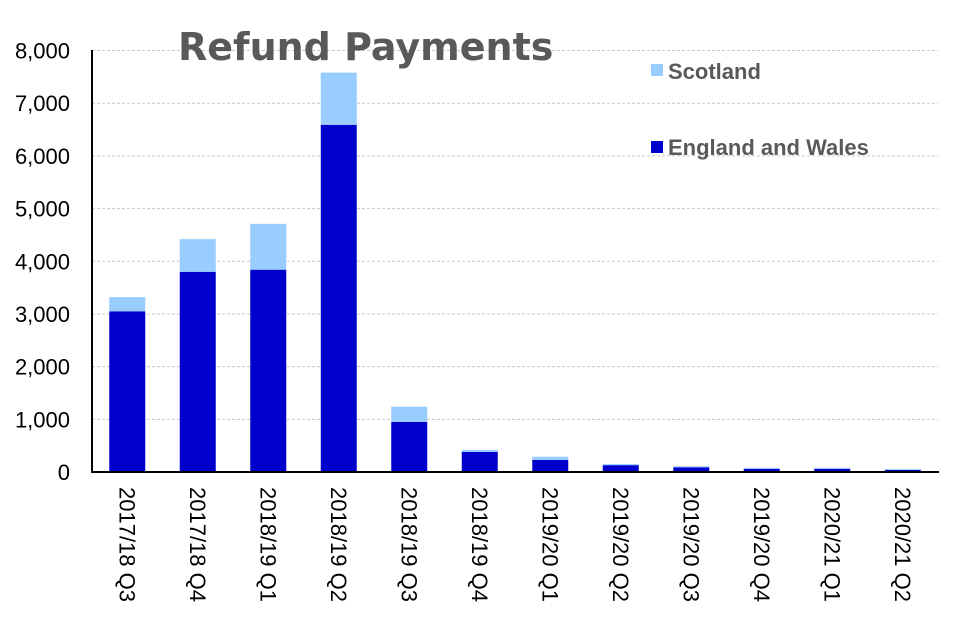 The width and height of the screenshot is (960, 640). What do you see at coordinates (42, 367) in the screenshot?
I see `y-tick-label: 2,000` at bounding box center [42, 367].